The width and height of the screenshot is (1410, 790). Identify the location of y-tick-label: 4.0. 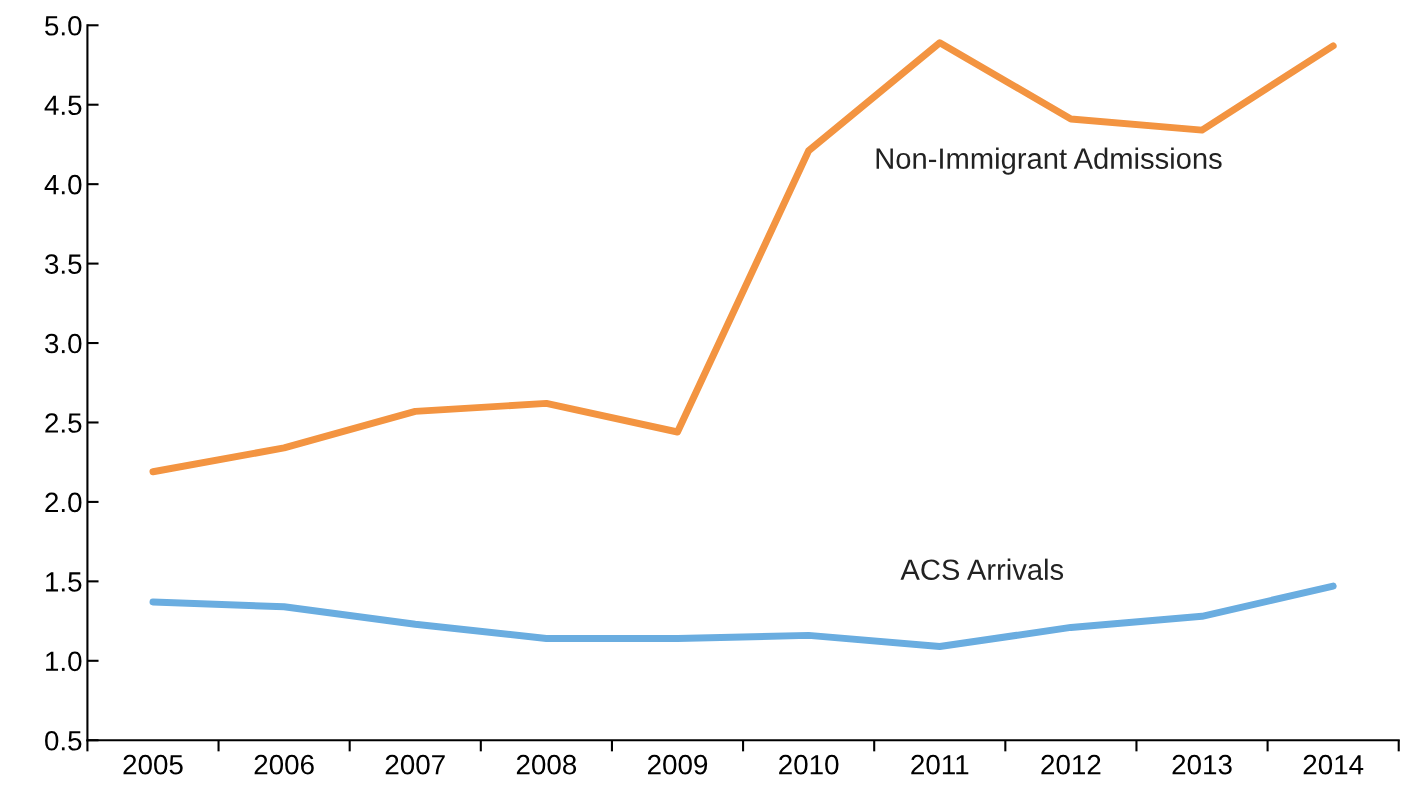
(63, 184).